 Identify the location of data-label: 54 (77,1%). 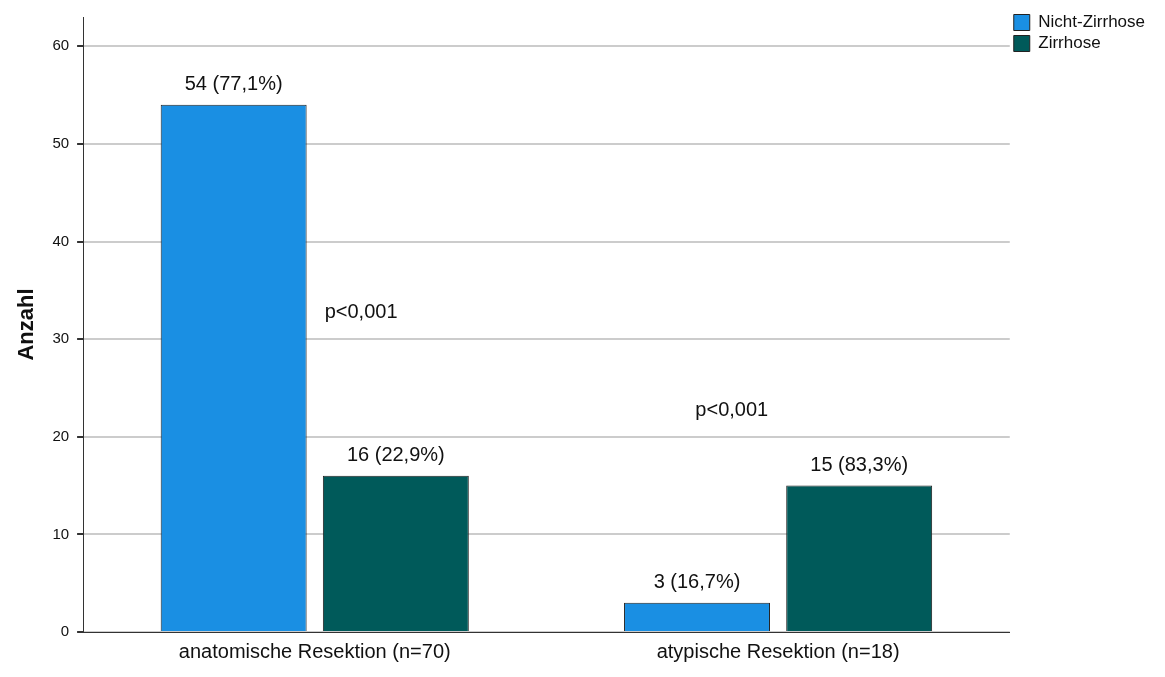
(233, 83).